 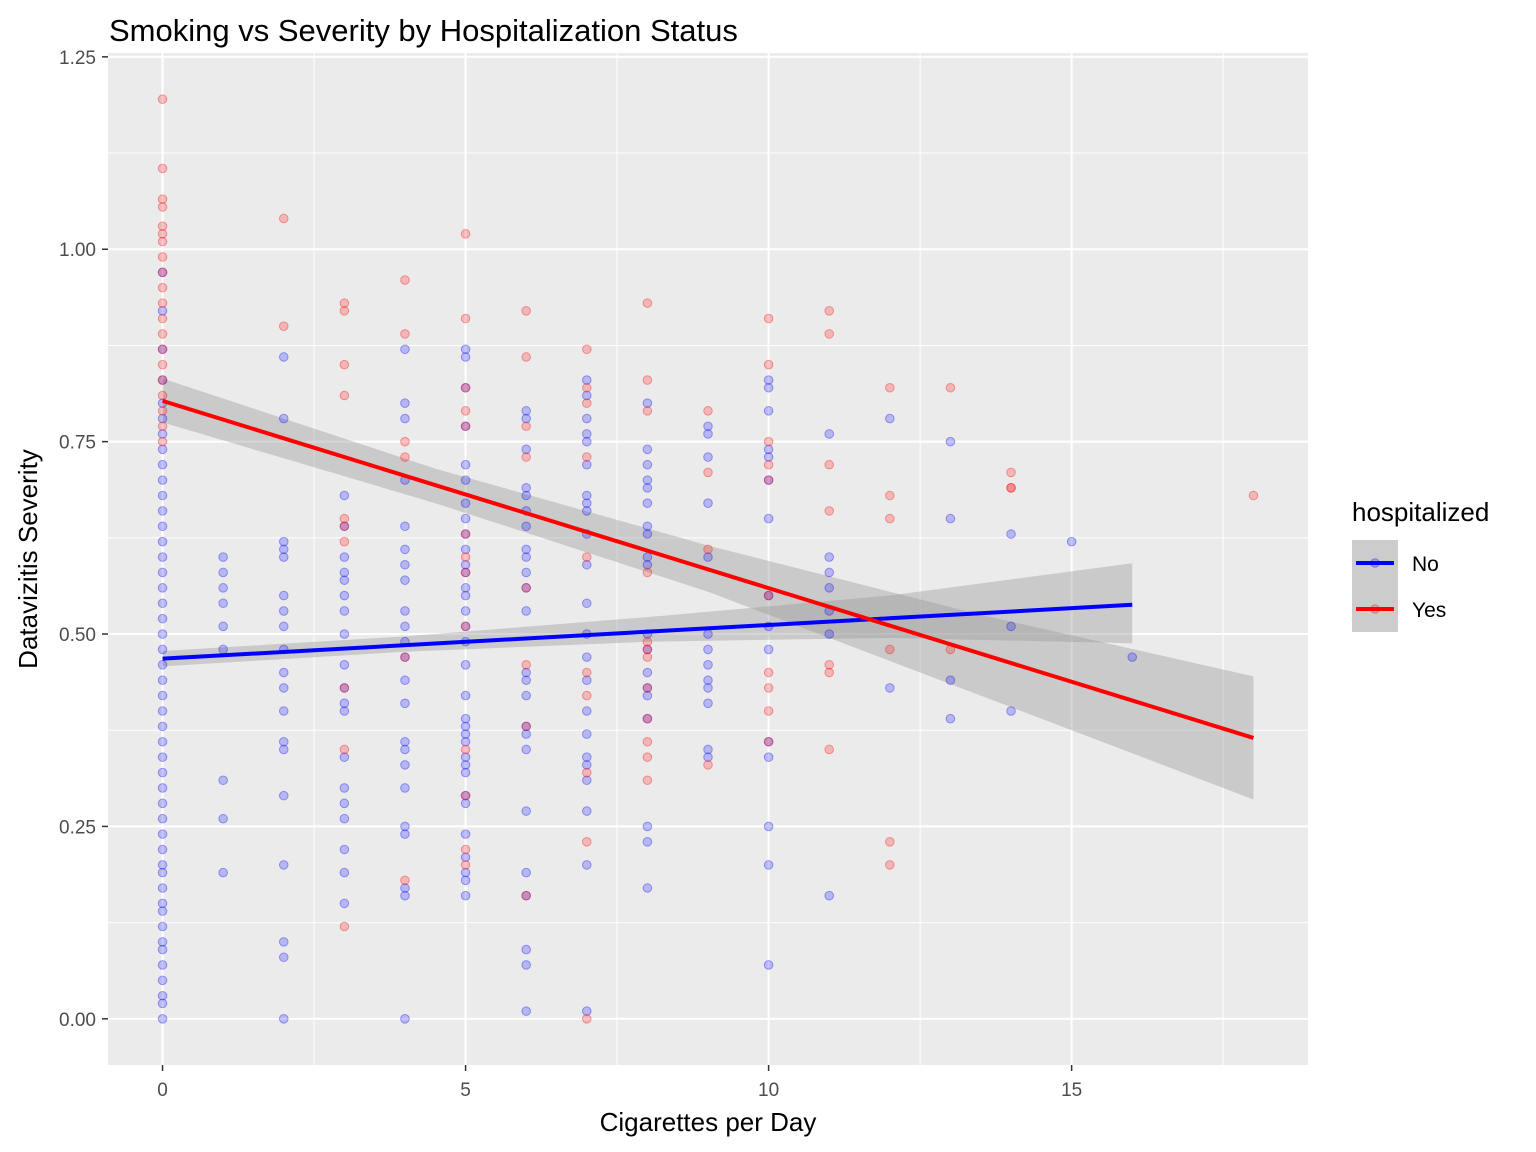 I want to click on legend-key-point, so click(x=1375, y=563).